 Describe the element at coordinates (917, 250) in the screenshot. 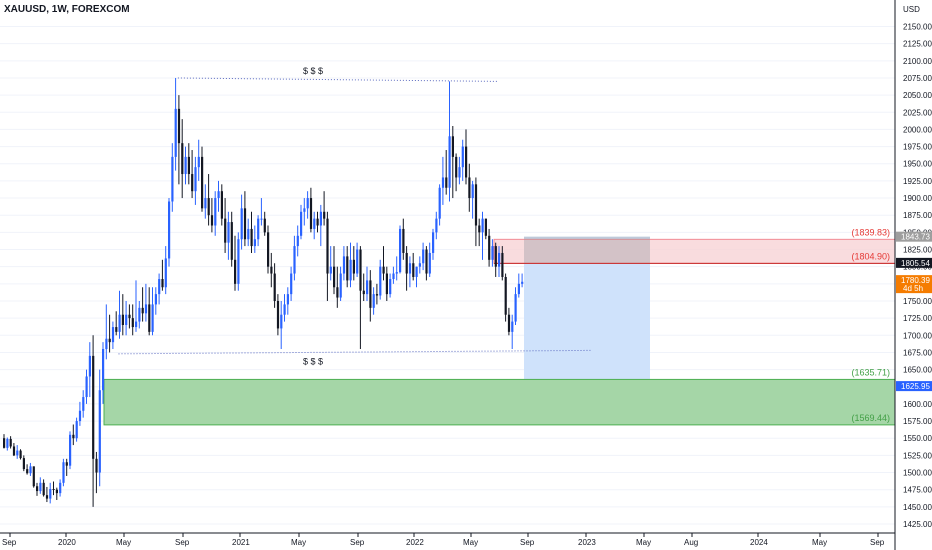

I see `y-tick-label: 1825.00` at that location.